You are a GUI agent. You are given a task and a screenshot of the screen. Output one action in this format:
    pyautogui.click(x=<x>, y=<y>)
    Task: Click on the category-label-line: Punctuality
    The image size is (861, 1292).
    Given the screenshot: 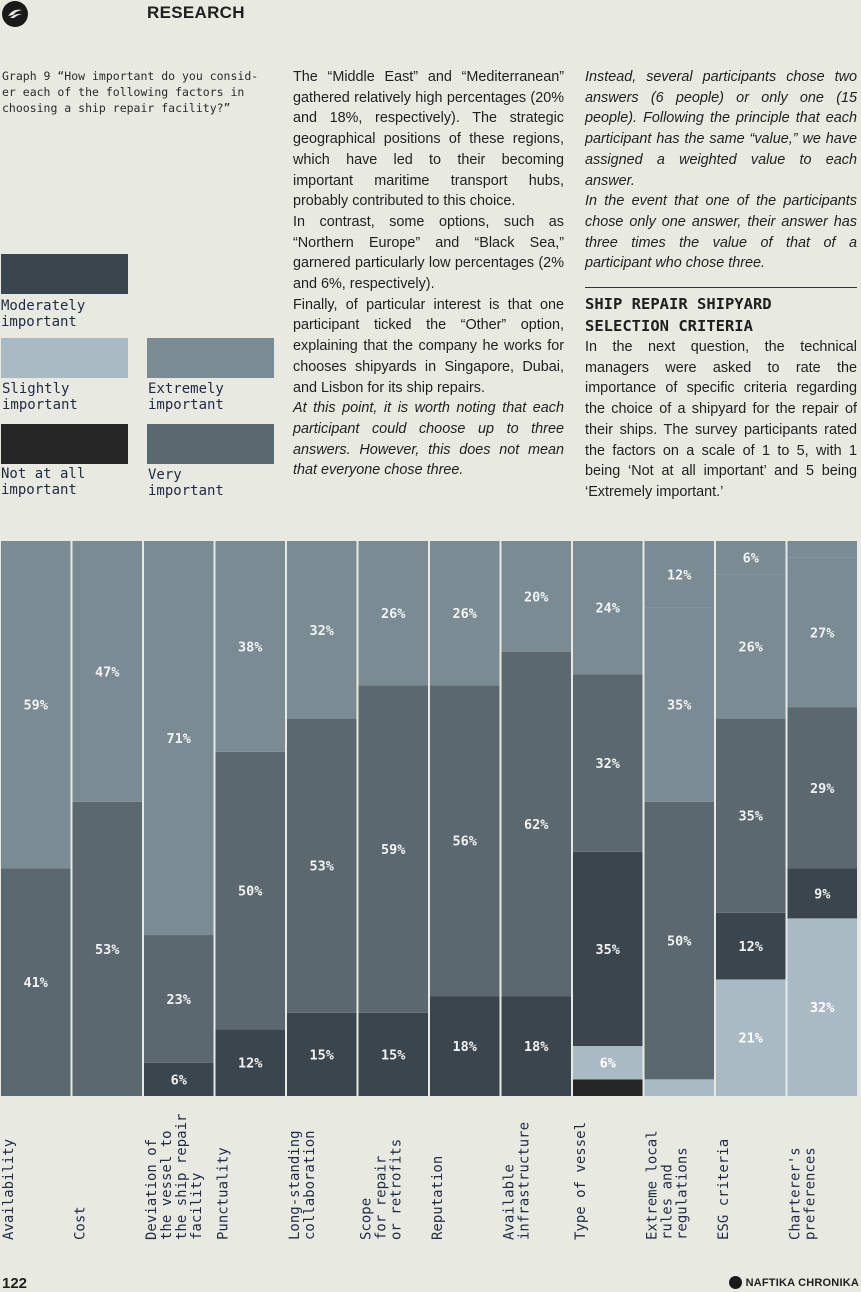 What is the action you would take?
    pyautogui.click(x=224, y=1193)
    